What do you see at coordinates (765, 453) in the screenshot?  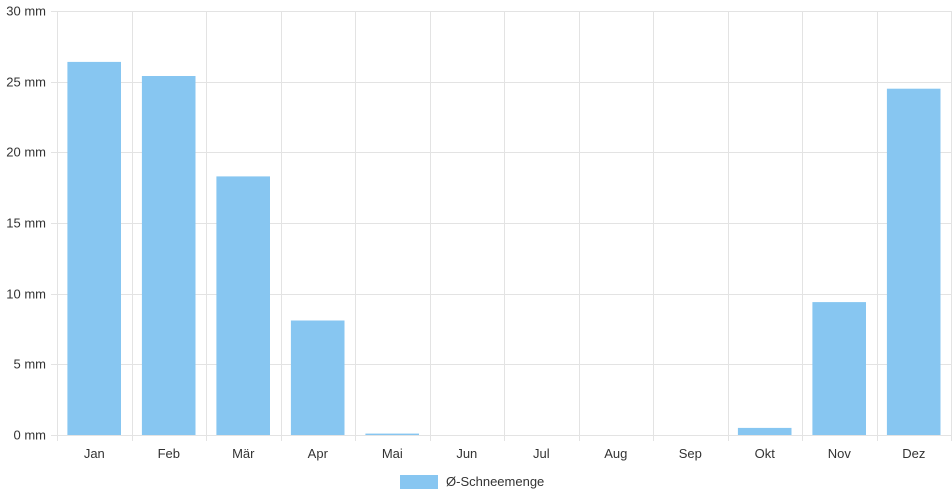 I see `x-tick-label: Okt` at bounding box center [765, 453].